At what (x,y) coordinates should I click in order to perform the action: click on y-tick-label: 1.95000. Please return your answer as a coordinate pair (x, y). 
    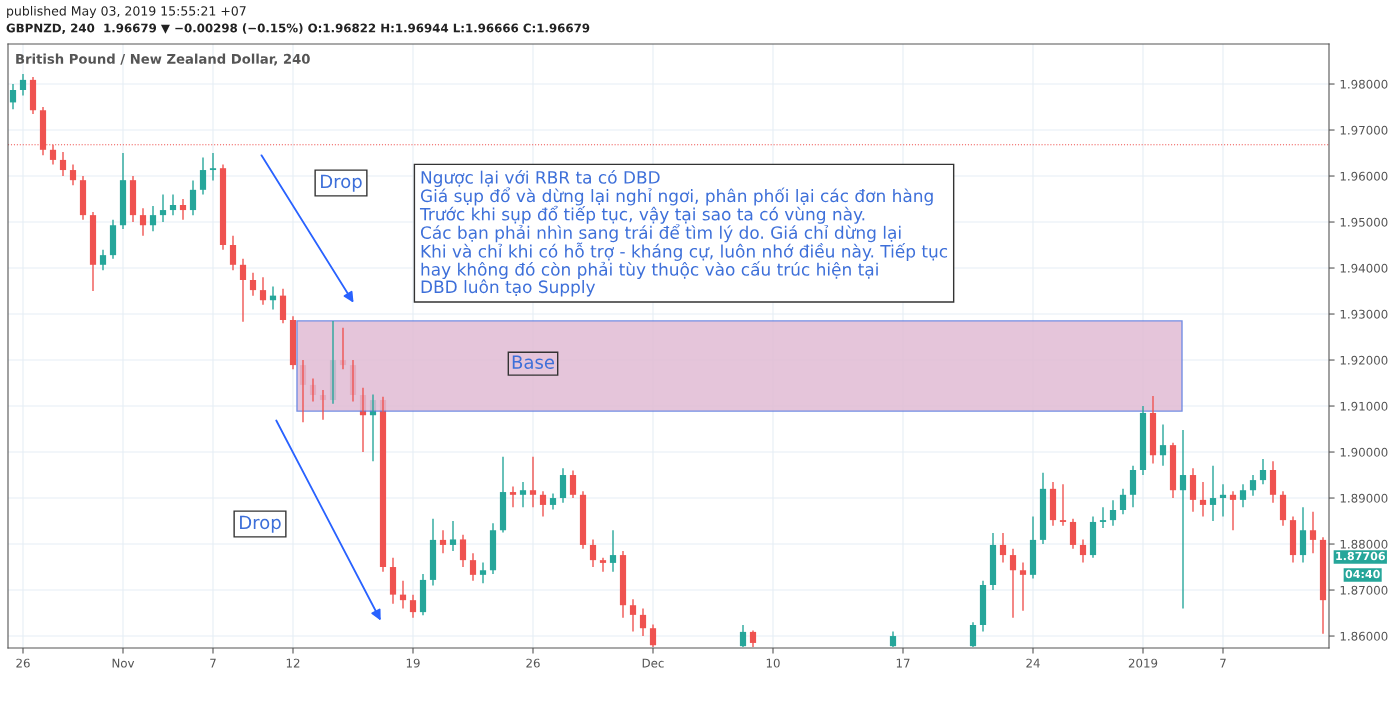
    Looking at the image, I should click on (1364, 222).